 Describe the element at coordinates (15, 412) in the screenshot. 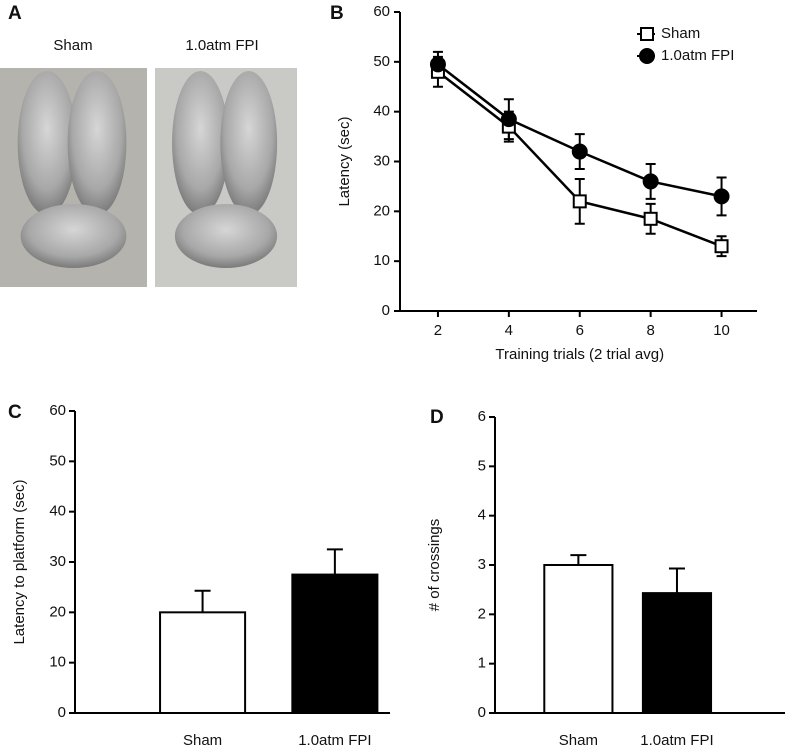

I see `panel-label: C` at that location.